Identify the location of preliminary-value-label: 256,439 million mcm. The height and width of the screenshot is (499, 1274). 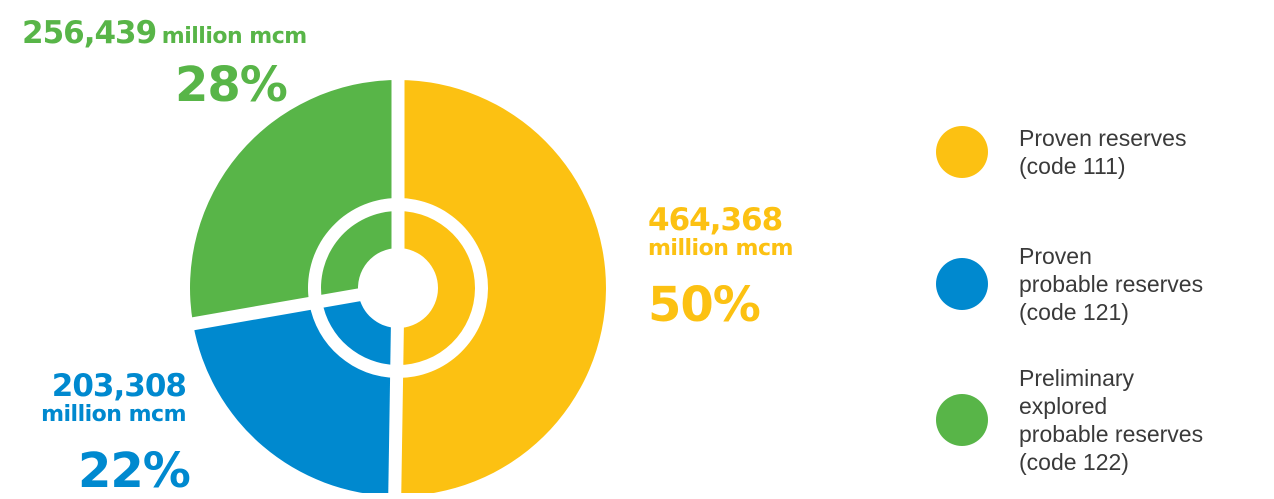
(164, 33).